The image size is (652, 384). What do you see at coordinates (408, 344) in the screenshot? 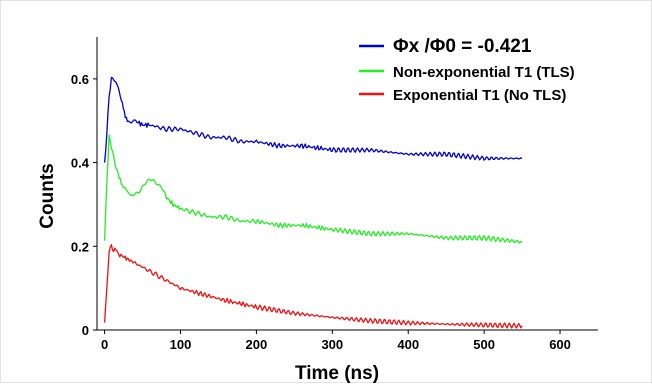
I see `x-tick-label: 400` at bounding box center [408, 344].